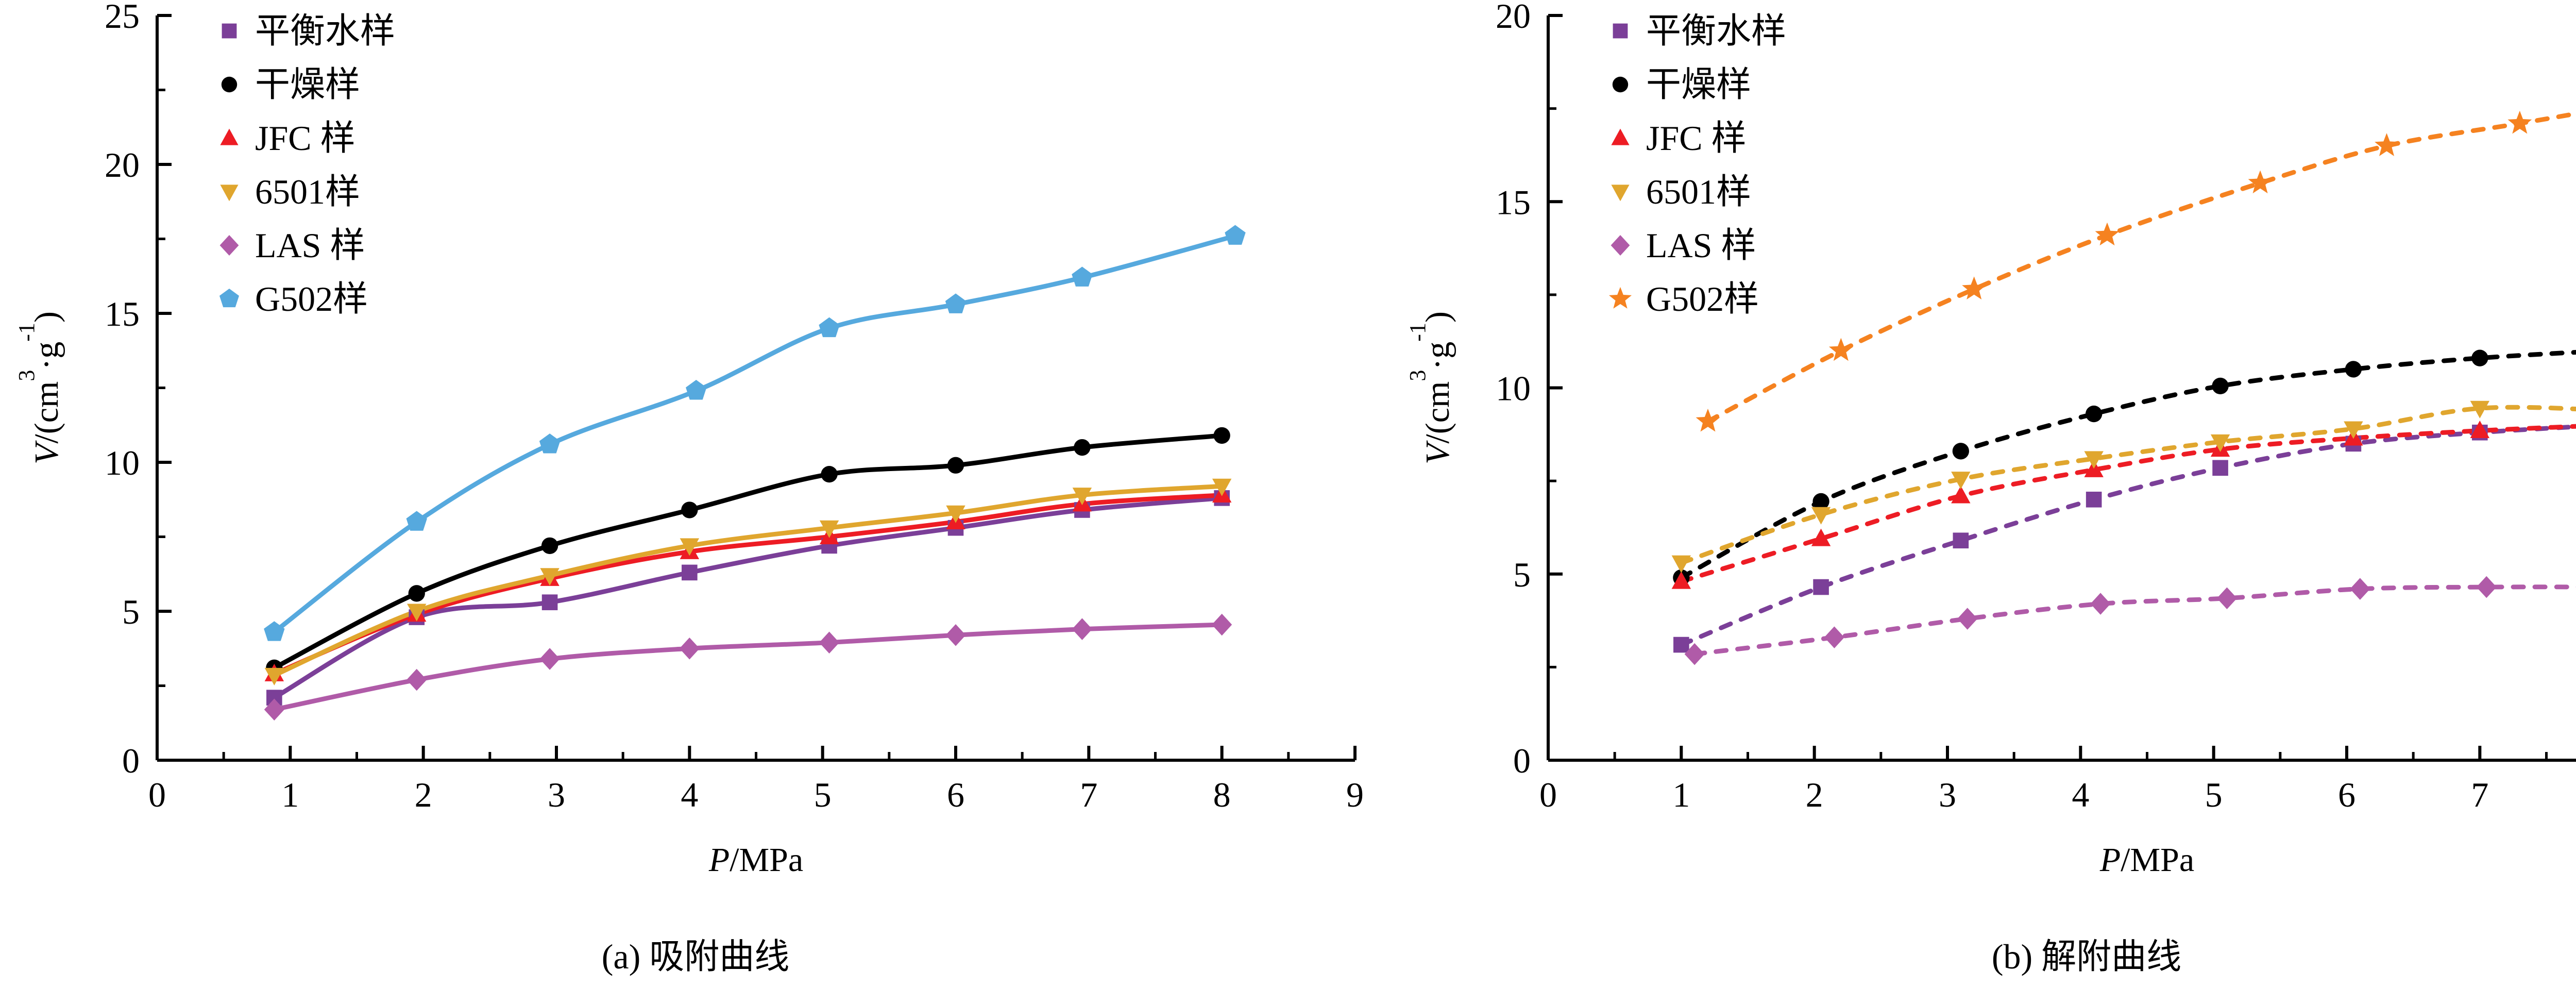 The width and height of the screenshot is (2576, 1004). I want to click on legend-label: 干燥样, so click(1699, 84).